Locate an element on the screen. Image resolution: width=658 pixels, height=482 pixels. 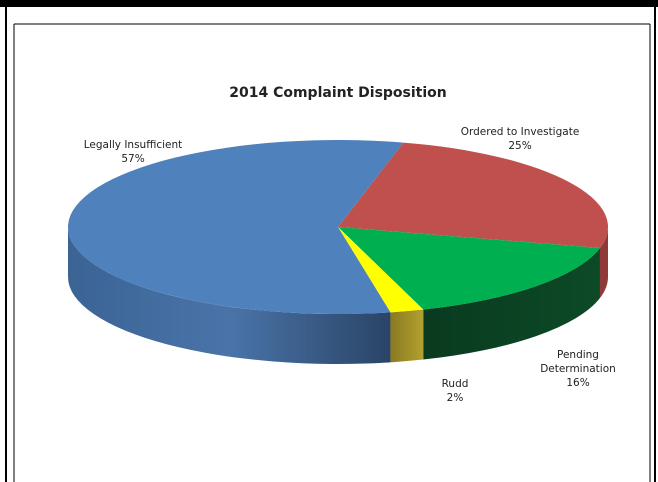
slice-label-legally-insufficient: Legally Insufficient is located at coordinates (133, 145).